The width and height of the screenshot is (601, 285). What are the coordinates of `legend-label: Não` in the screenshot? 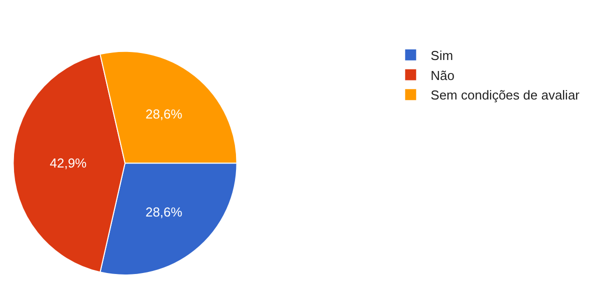 It's located at (442, 75).